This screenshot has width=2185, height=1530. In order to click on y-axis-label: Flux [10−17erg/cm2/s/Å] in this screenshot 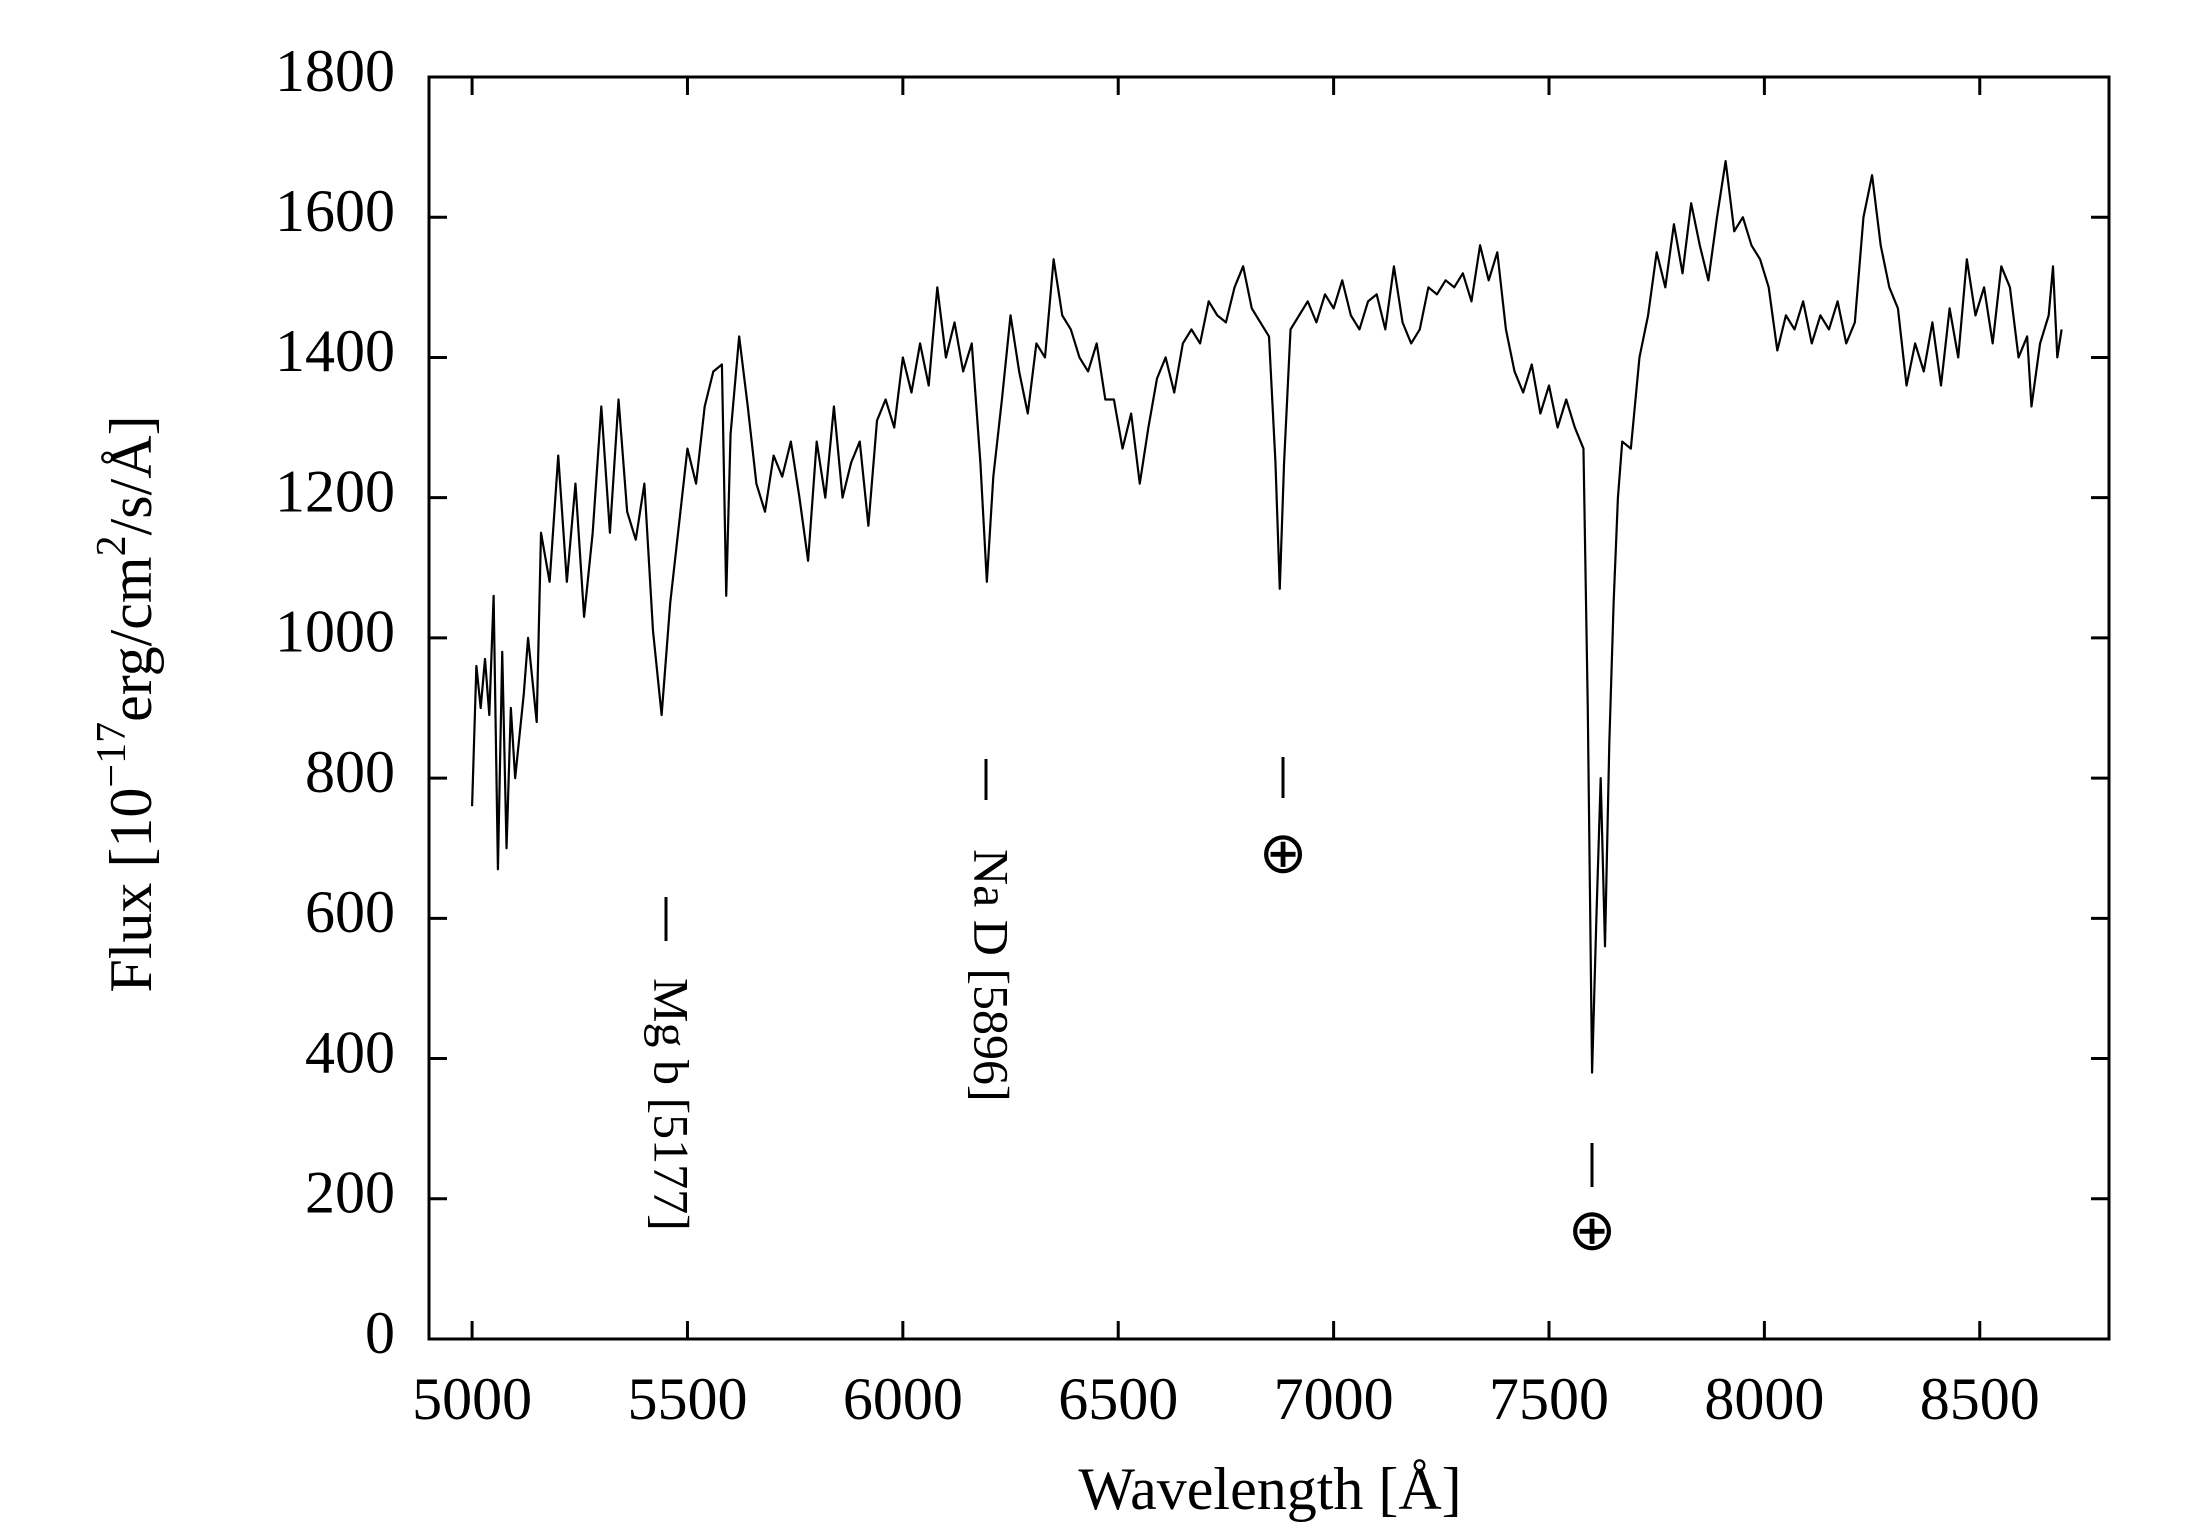, I will do `click(126, 703)`.